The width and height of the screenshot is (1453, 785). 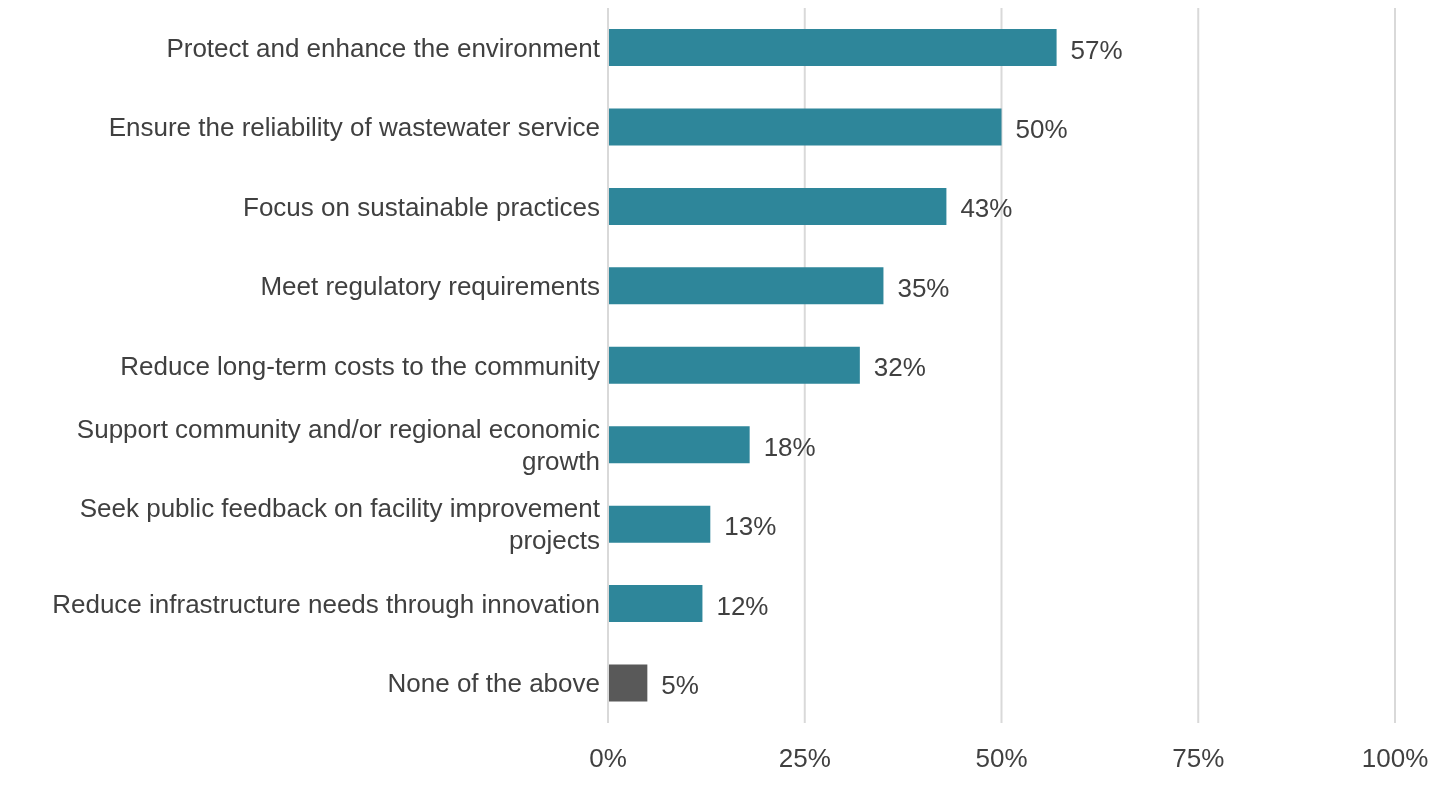 I want to click on data-label: 43%, so click(x=986, y=208).